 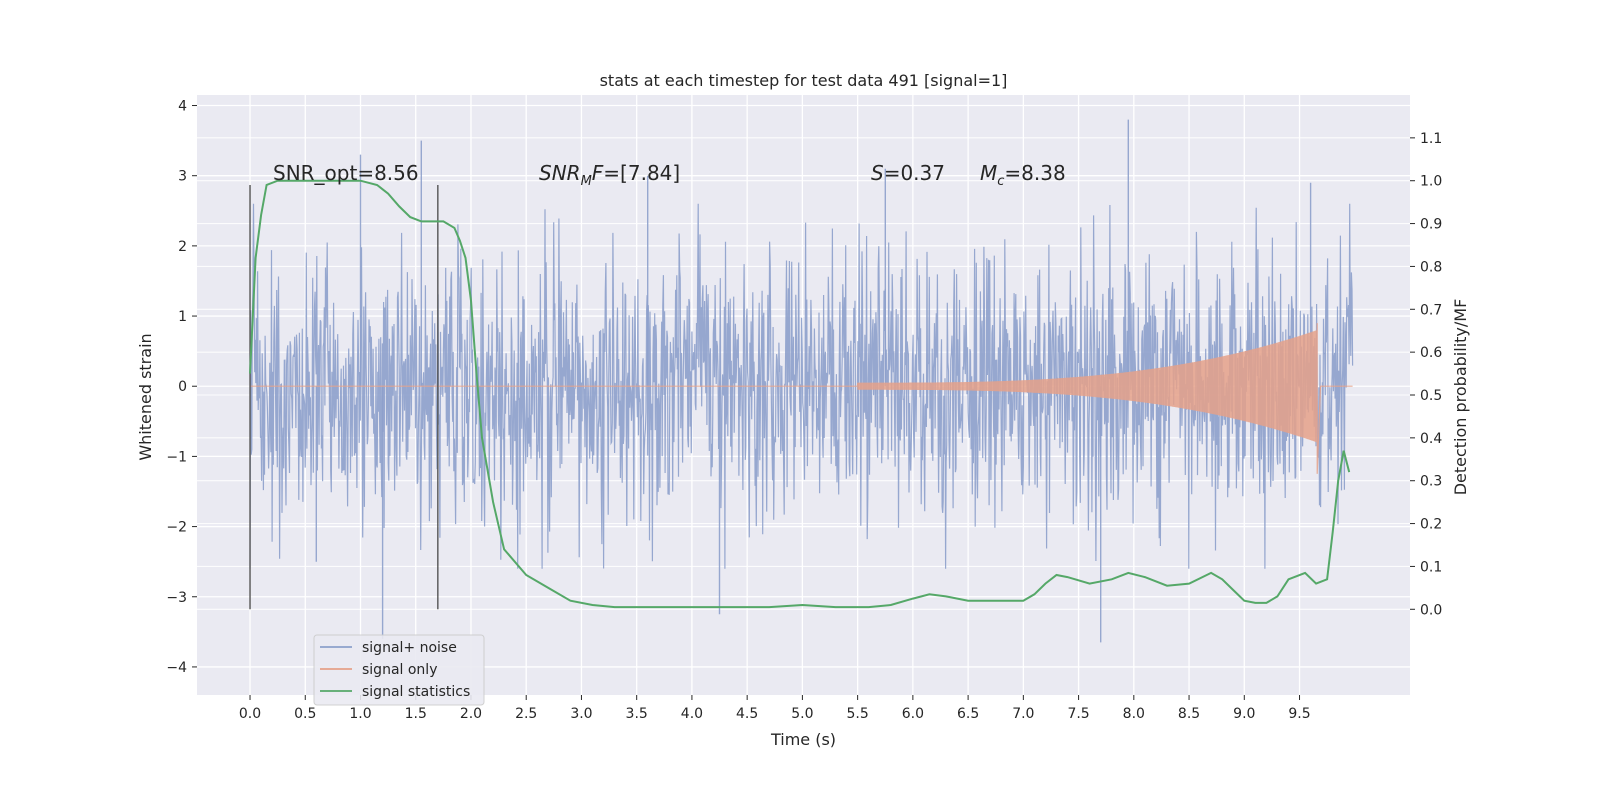 I want to click on legend-box, so click(x=399, y=670).